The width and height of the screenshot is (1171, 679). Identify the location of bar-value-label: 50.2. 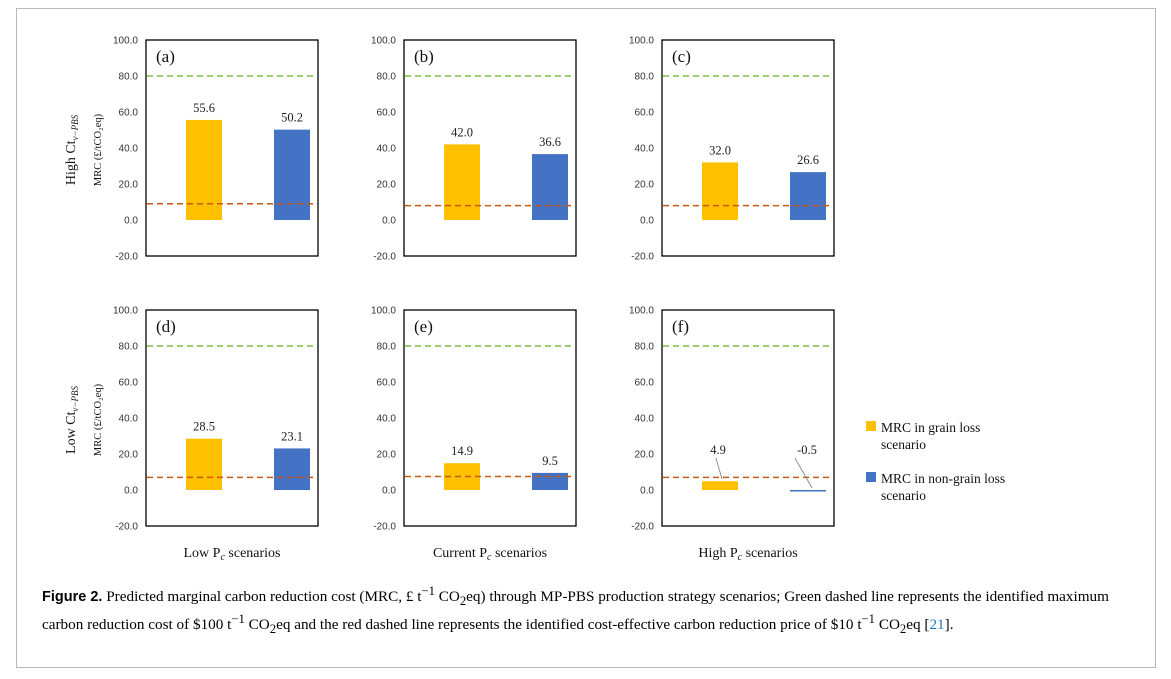
(292, 118).